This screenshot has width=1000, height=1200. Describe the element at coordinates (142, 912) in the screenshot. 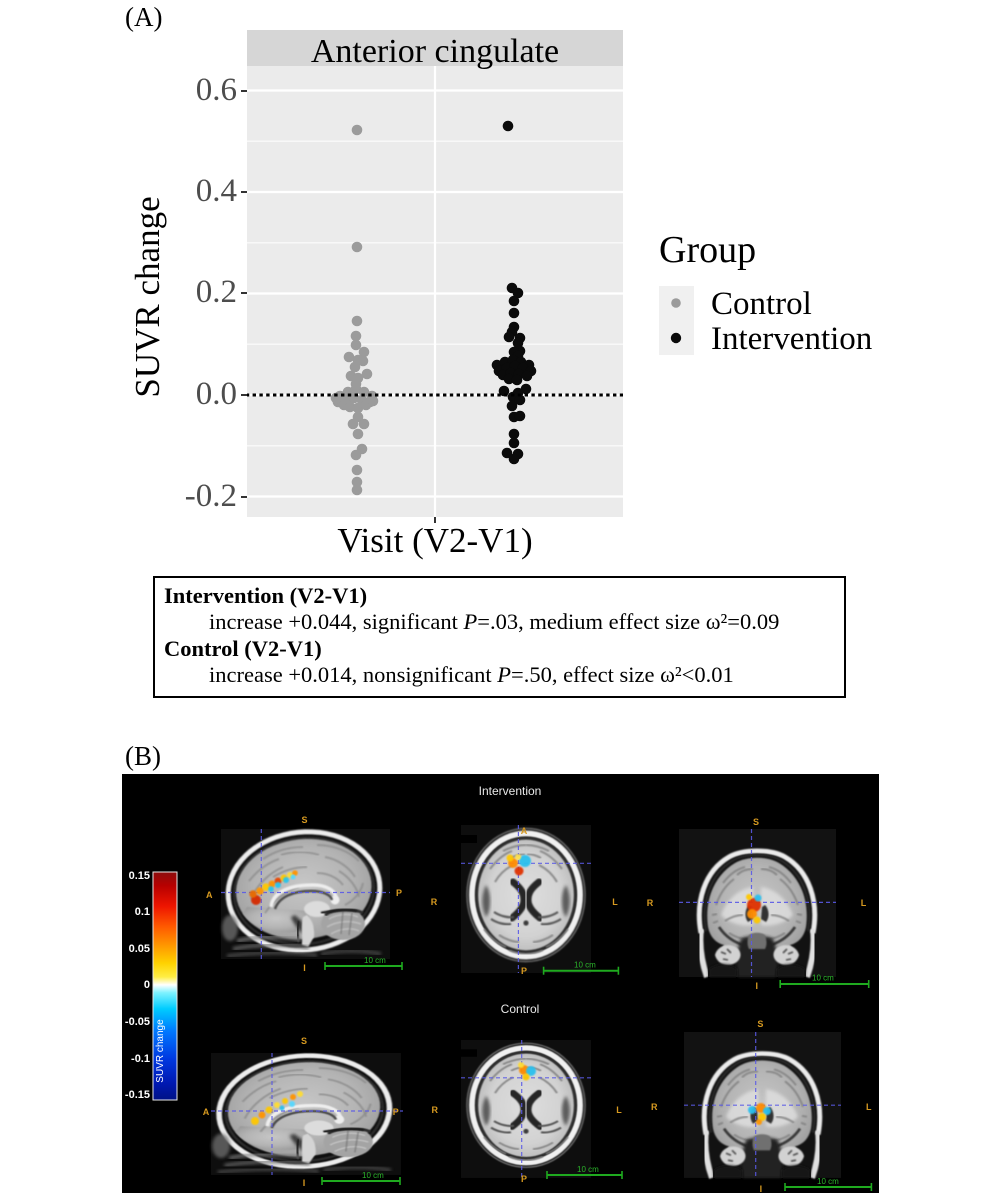

I see `svg-text: 0.1` at that location.